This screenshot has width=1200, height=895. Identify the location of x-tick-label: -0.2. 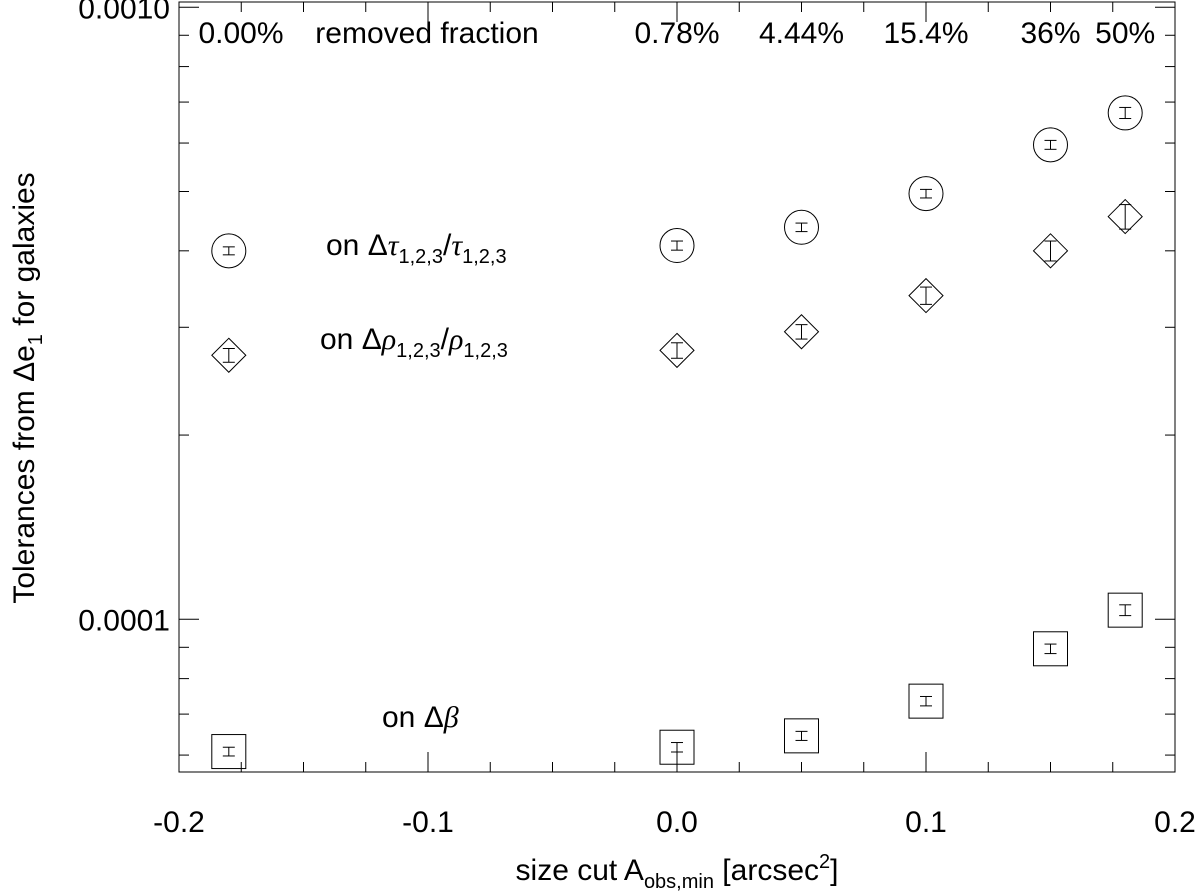
(179, 822).